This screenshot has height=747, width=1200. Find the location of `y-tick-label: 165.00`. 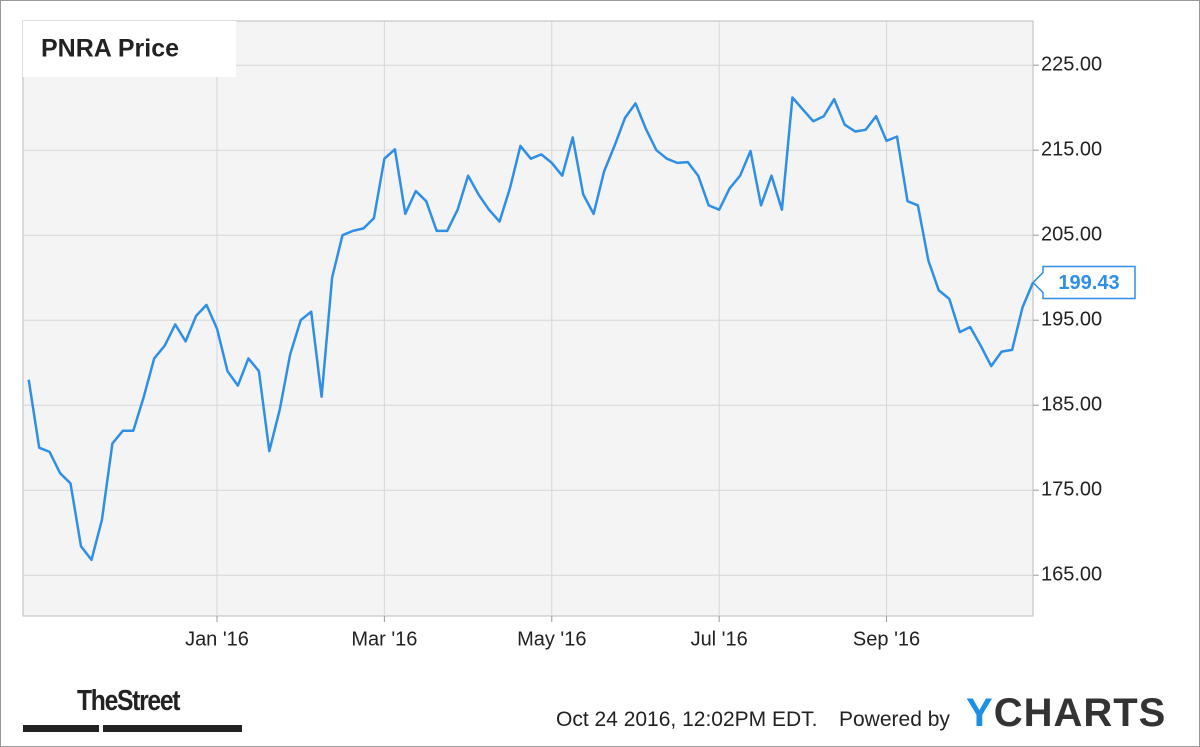

y-tick-label: 165.00 is located at coordinates (1071, 574).